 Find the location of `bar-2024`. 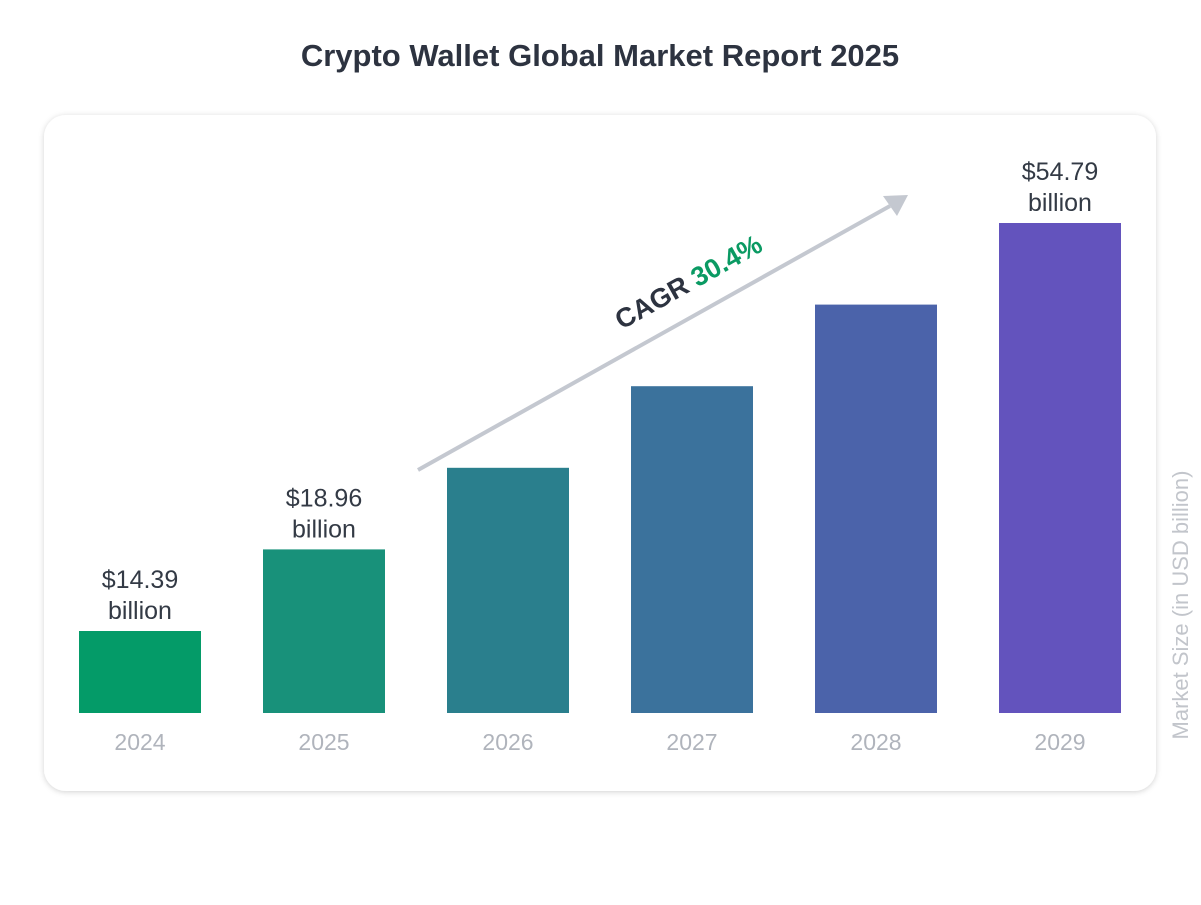

bar-2024 is located at coordinates (140, 672).